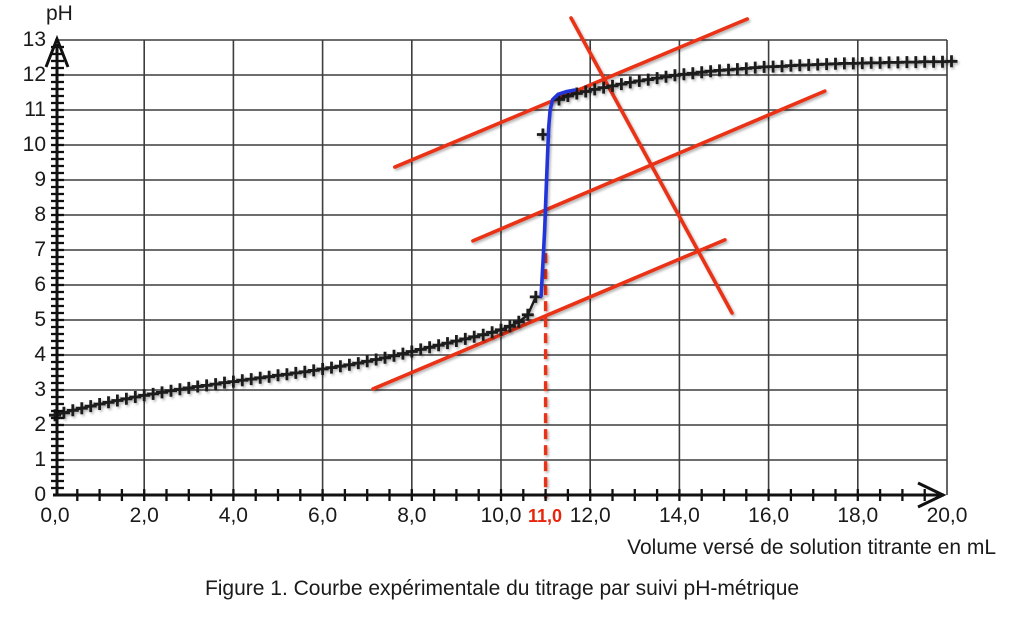 The height and width of the screenshot is (618, 1024). What do you see at coordinates (57, 51) in the screenshot?
I see `y-axis-arrow-icon` at bounding box center [57, 51].